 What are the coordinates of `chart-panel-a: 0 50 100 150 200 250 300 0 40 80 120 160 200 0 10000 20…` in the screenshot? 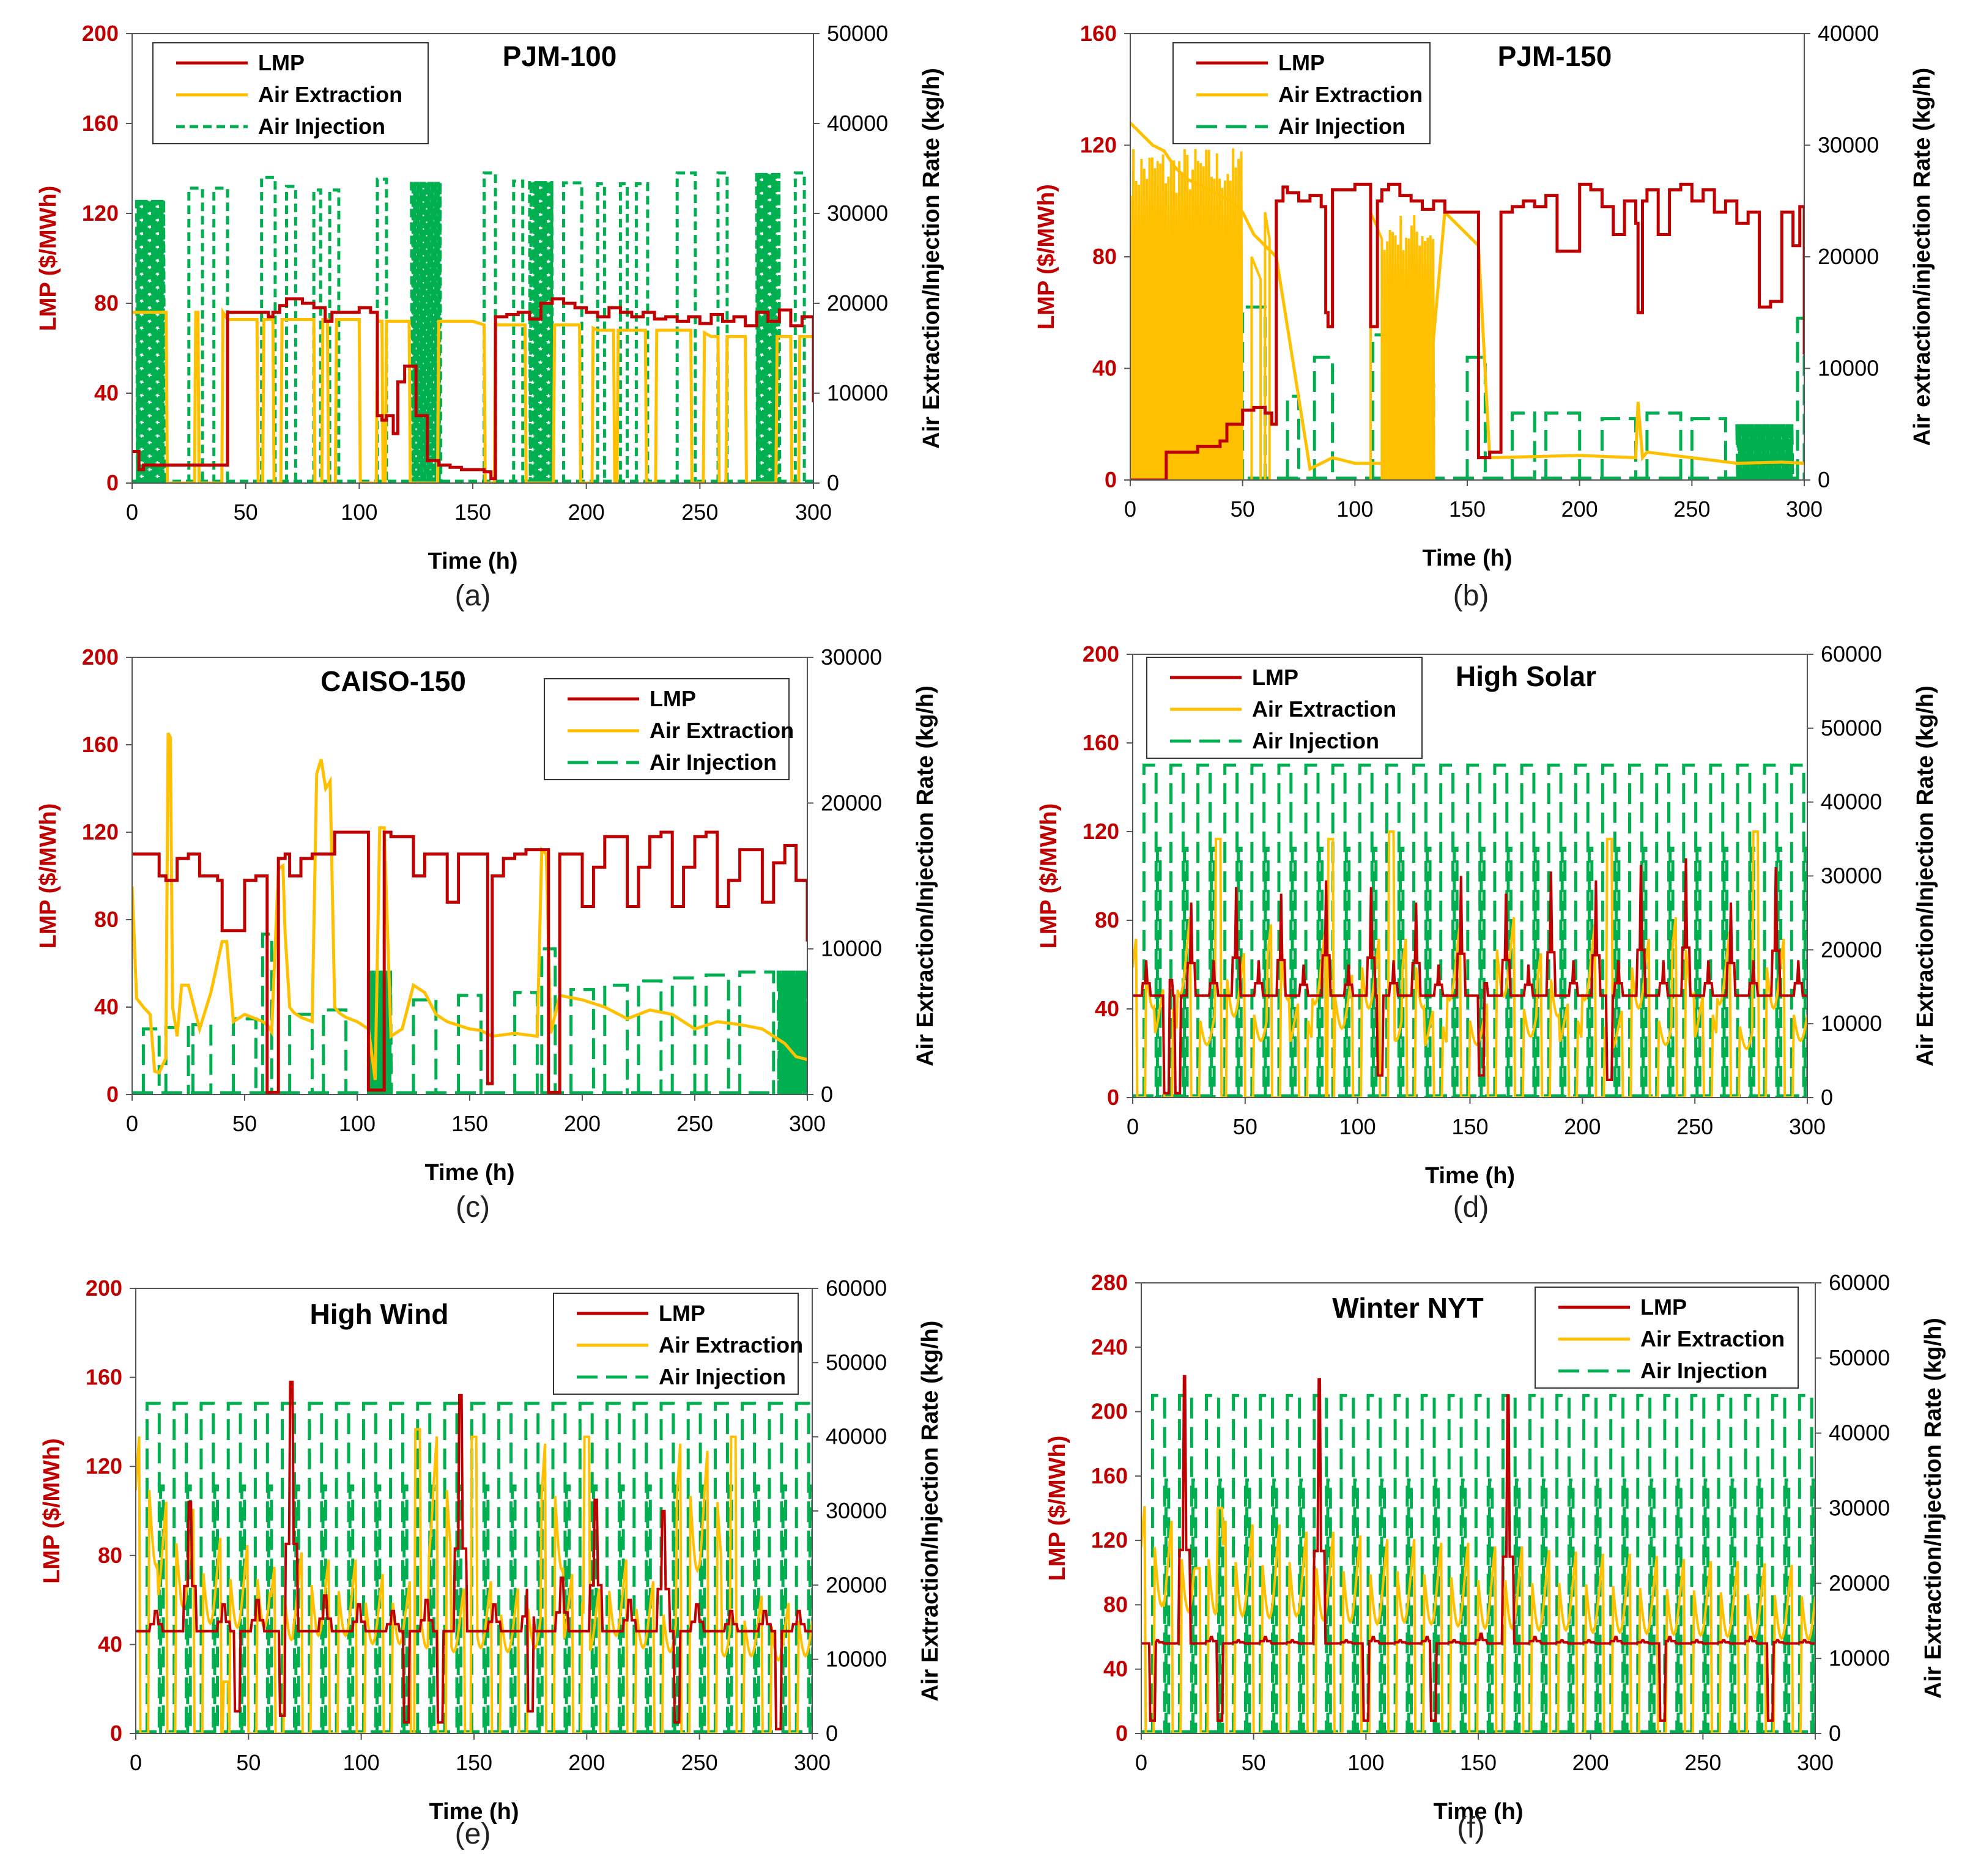 It's located at (489, 316).